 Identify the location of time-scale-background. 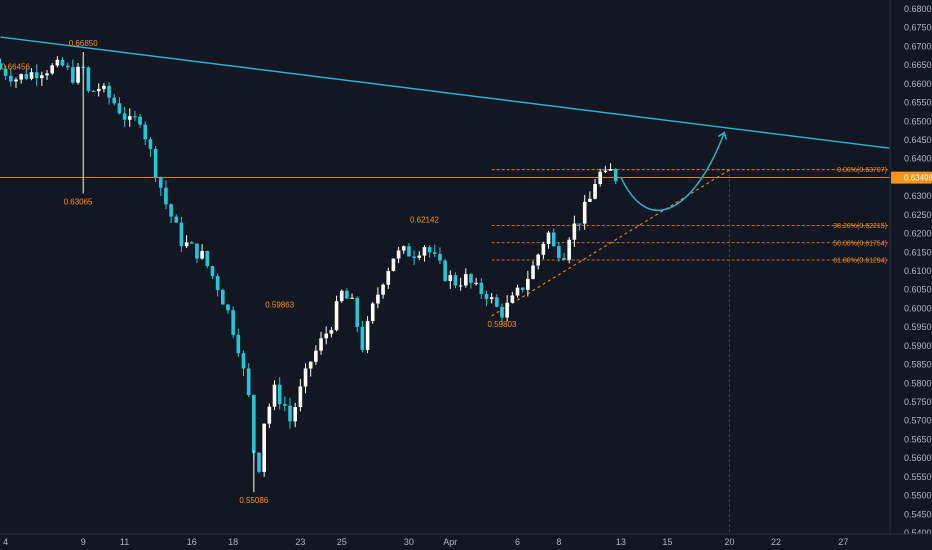
(466, 542).